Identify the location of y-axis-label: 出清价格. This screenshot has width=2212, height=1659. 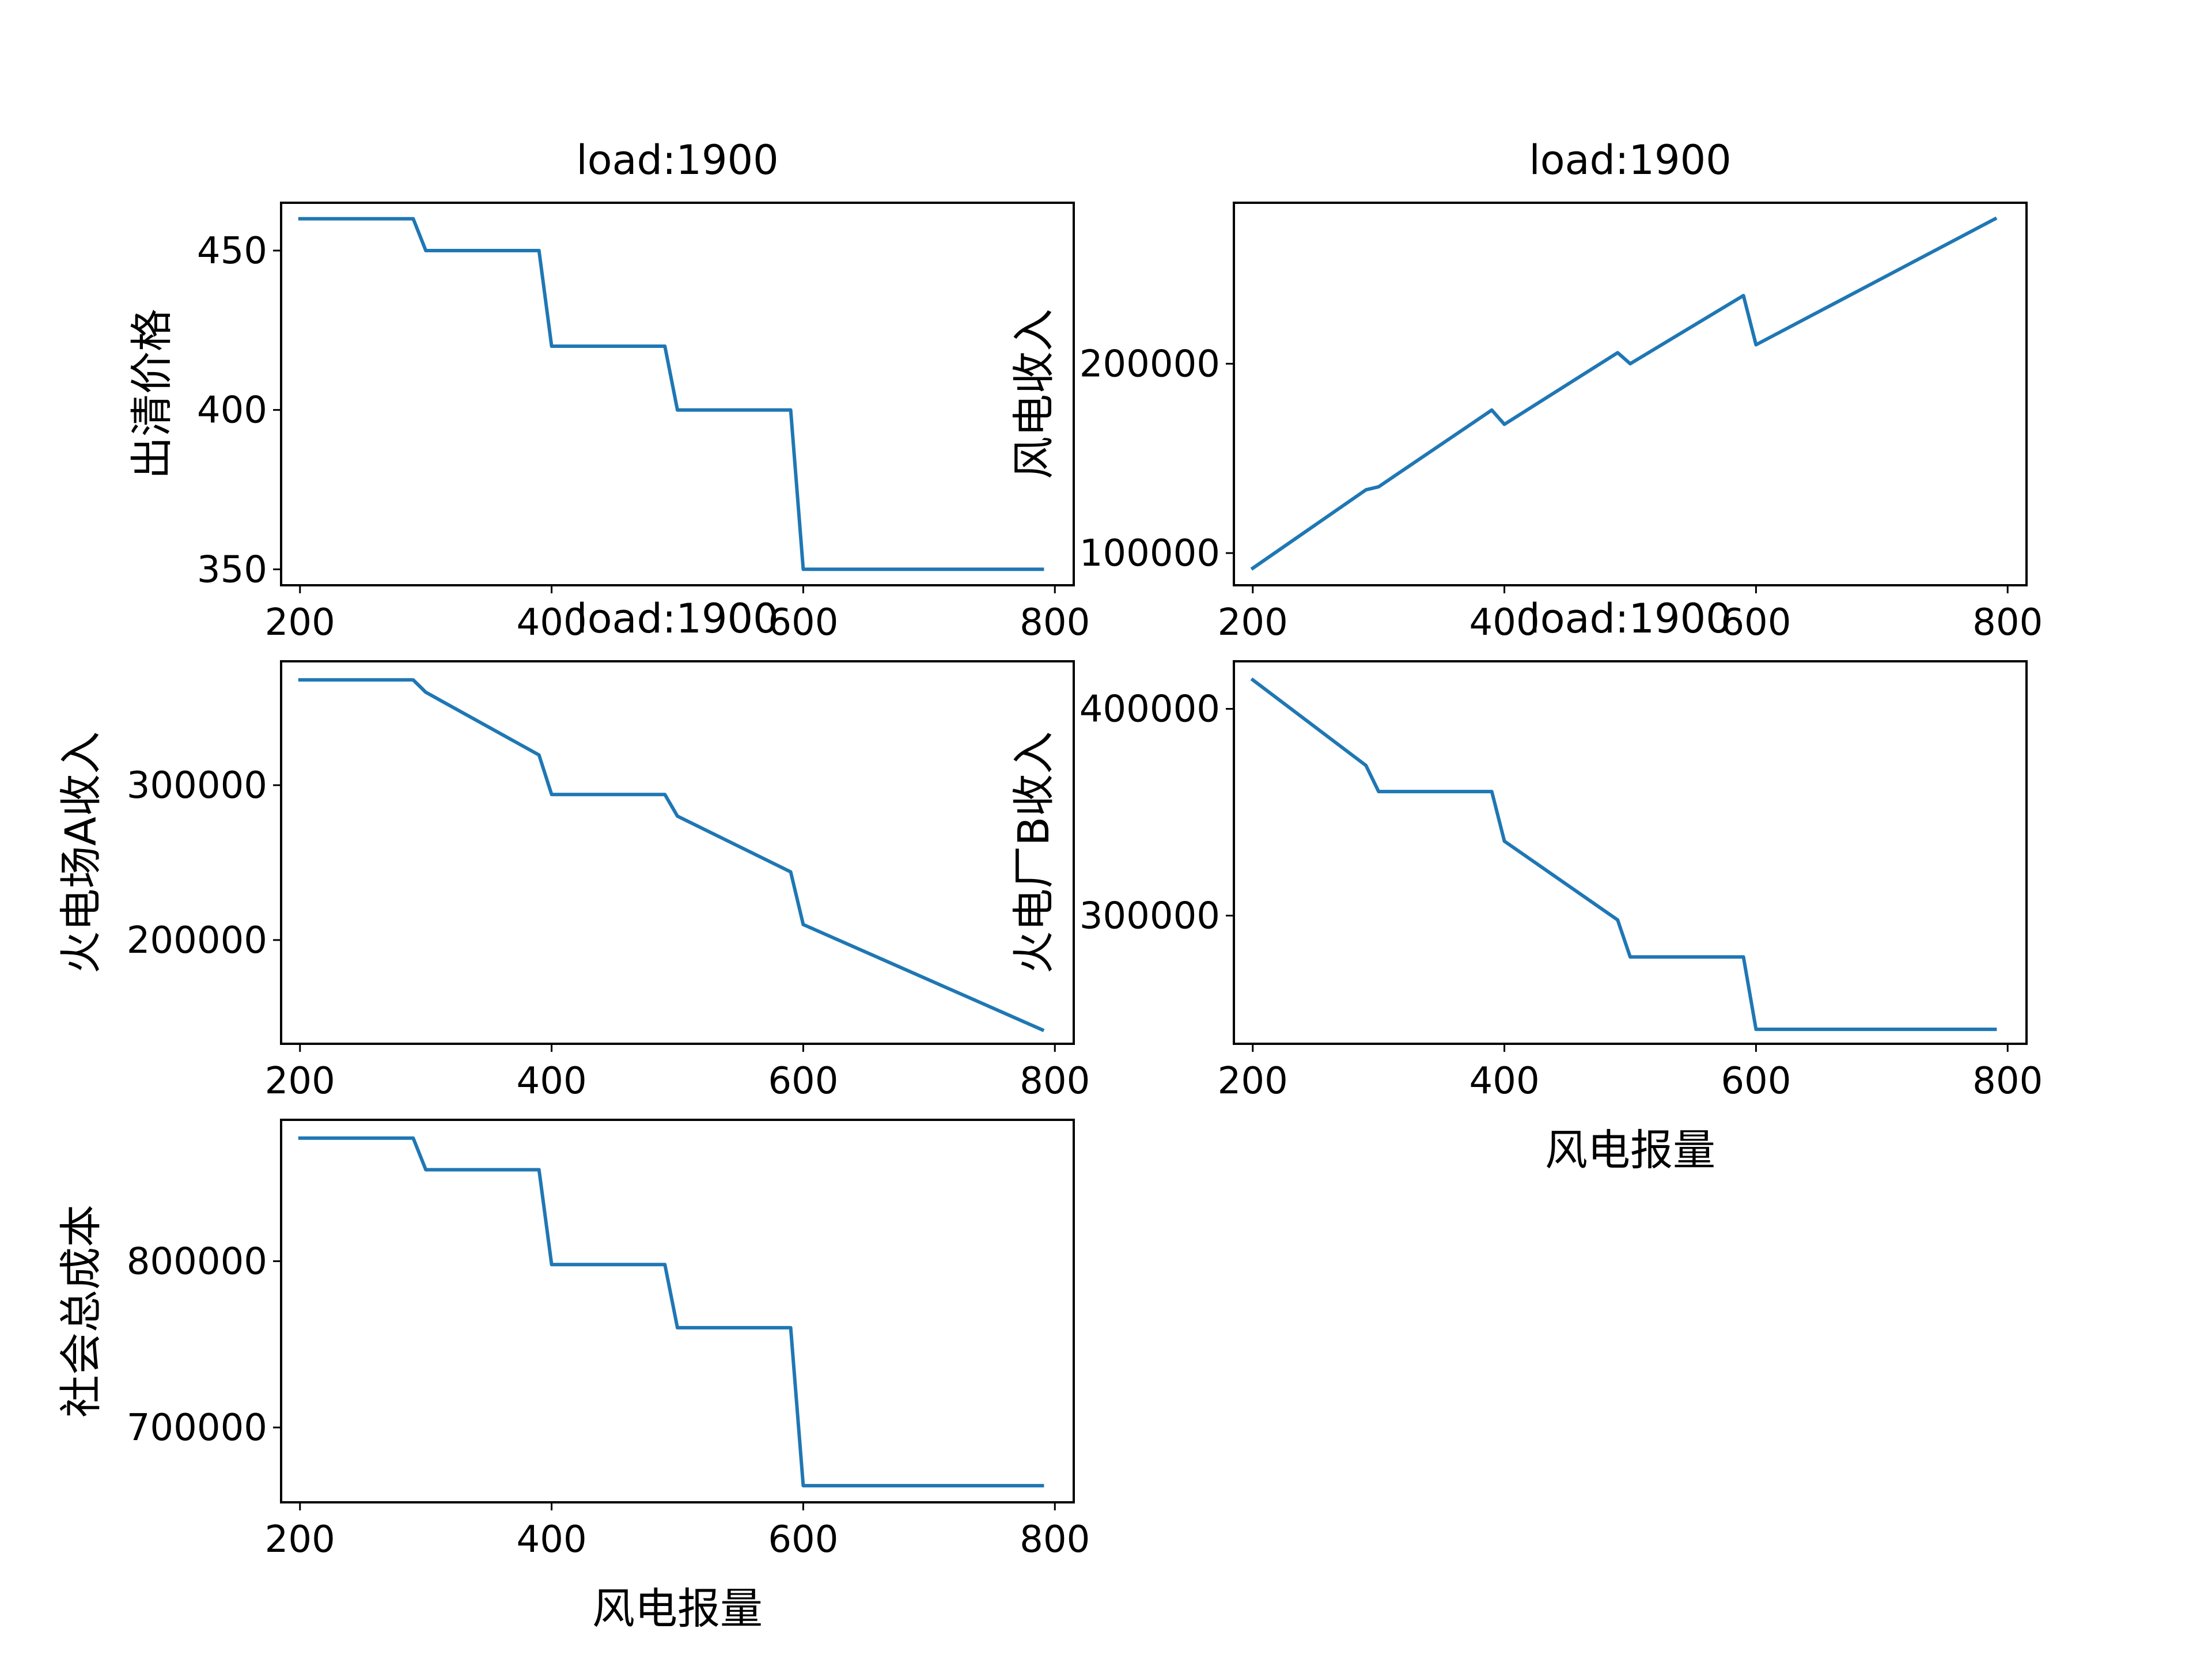
(152, 394).